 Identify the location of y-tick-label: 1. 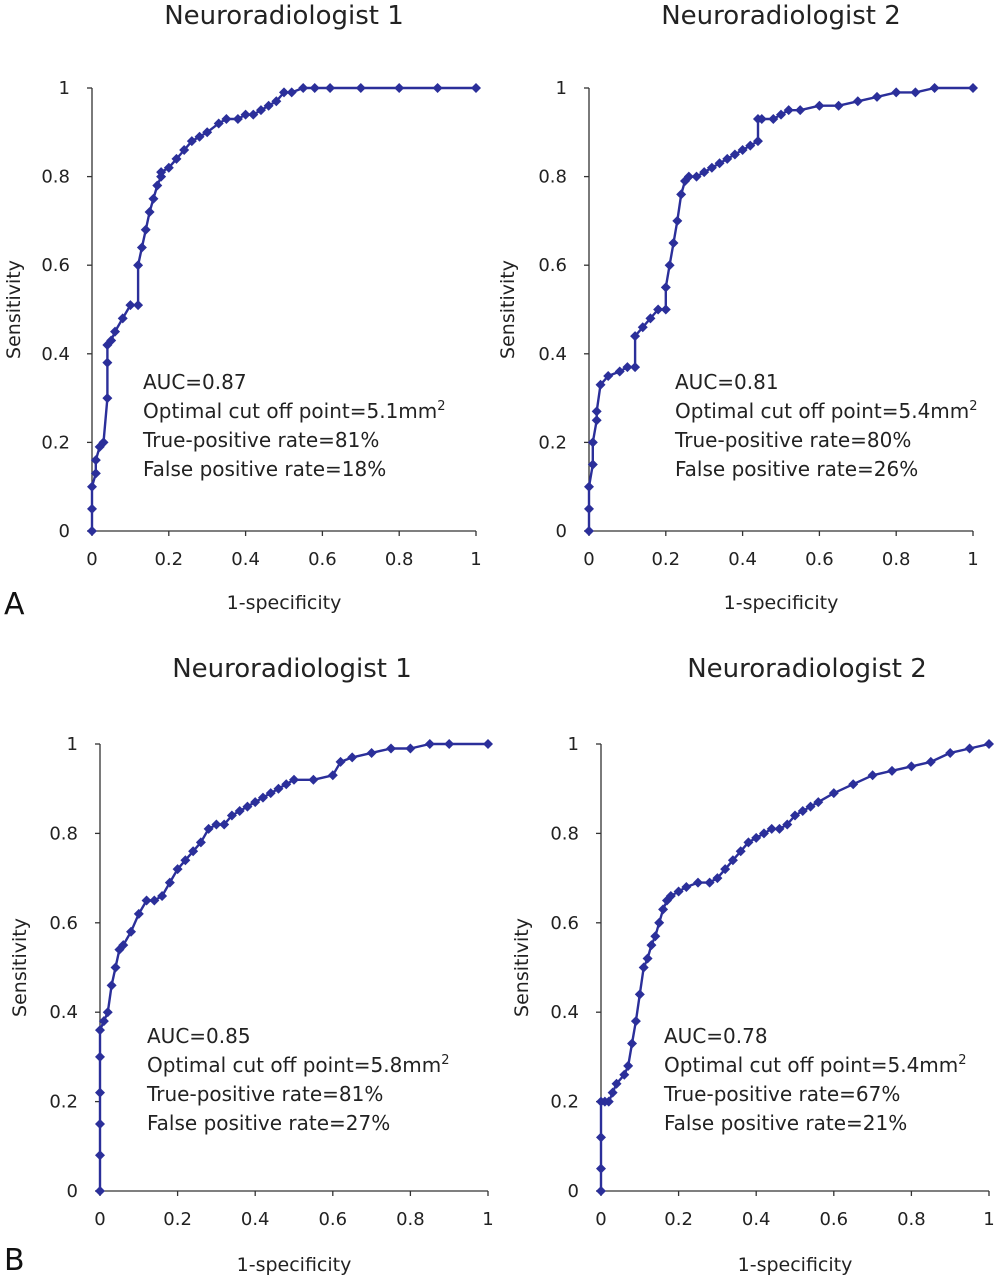
(573, 744).